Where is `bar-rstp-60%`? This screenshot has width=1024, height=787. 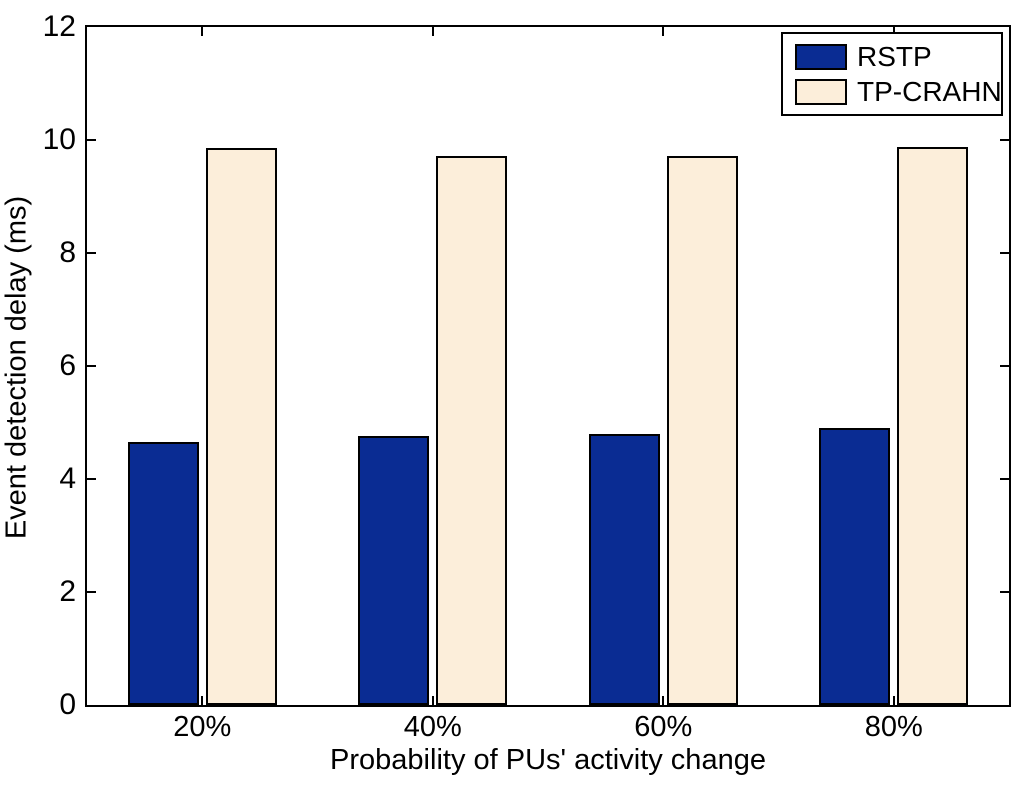
bar-rstp-60% is located at coordinates (624, 569).